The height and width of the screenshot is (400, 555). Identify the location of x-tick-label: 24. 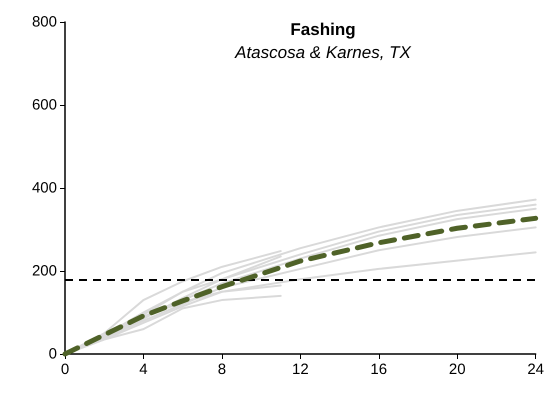
(535, 369).